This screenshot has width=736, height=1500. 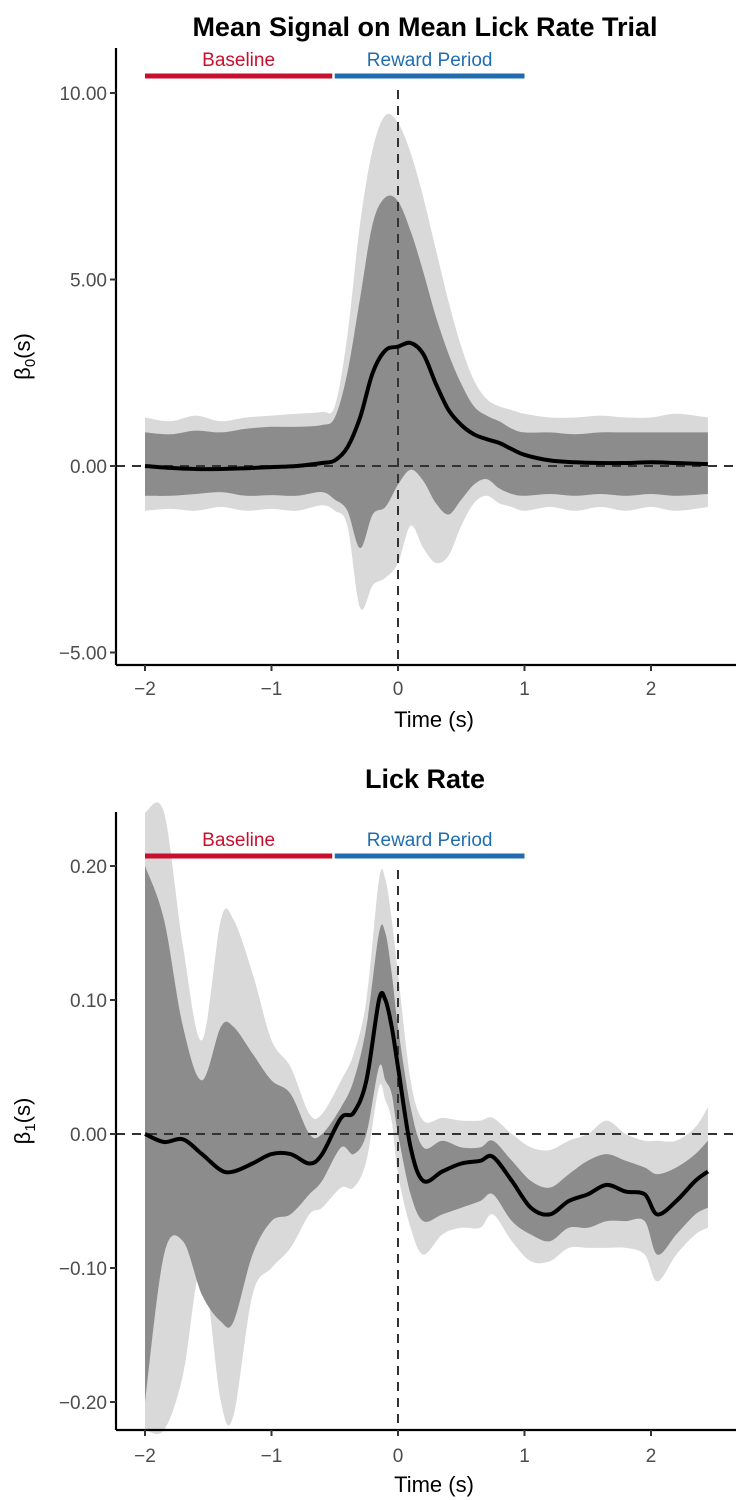 What do you see at coordinates (83, 1403) in the screenshot?
I see `y-tick-label: −0.20` at bounding box center [83, 1403].